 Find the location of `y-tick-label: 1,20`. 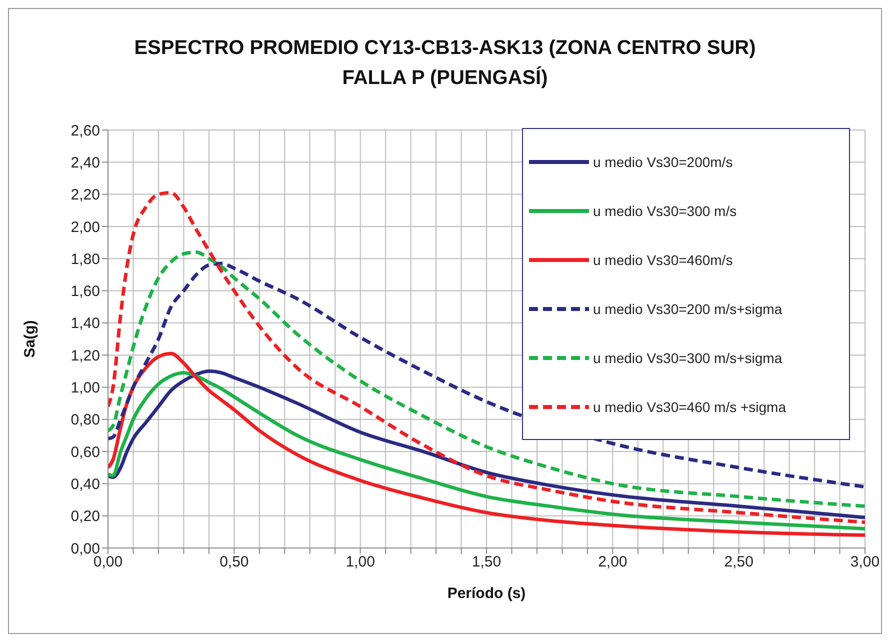

y-tick-label: 1,20 is located at coordinates (85, 355).